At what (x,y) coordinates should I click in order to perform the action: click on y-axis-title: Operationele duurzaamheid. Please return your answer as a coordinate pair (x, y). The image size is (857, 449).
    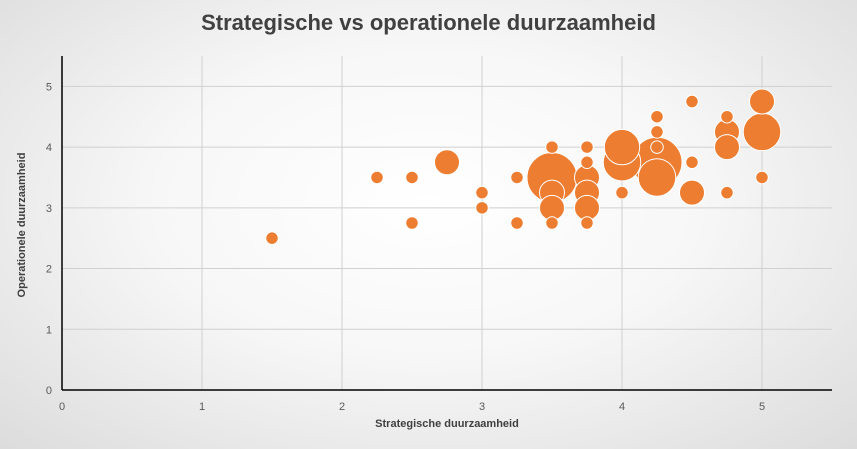
    Looking at the image, I should click on (22, 225).